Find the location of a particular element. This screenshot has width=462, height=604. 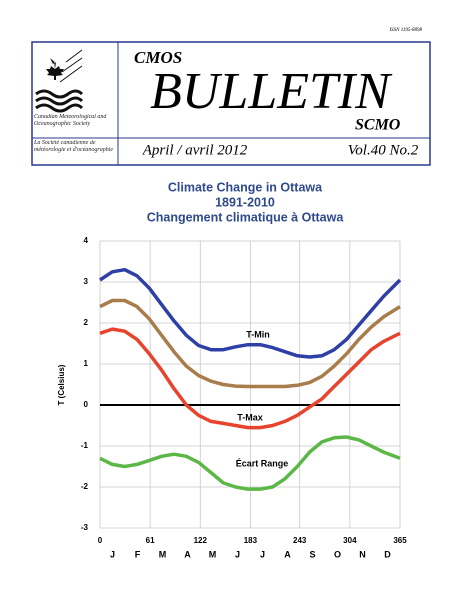

bulletin-title: BULLETIN is located at coordinates (271, 91).